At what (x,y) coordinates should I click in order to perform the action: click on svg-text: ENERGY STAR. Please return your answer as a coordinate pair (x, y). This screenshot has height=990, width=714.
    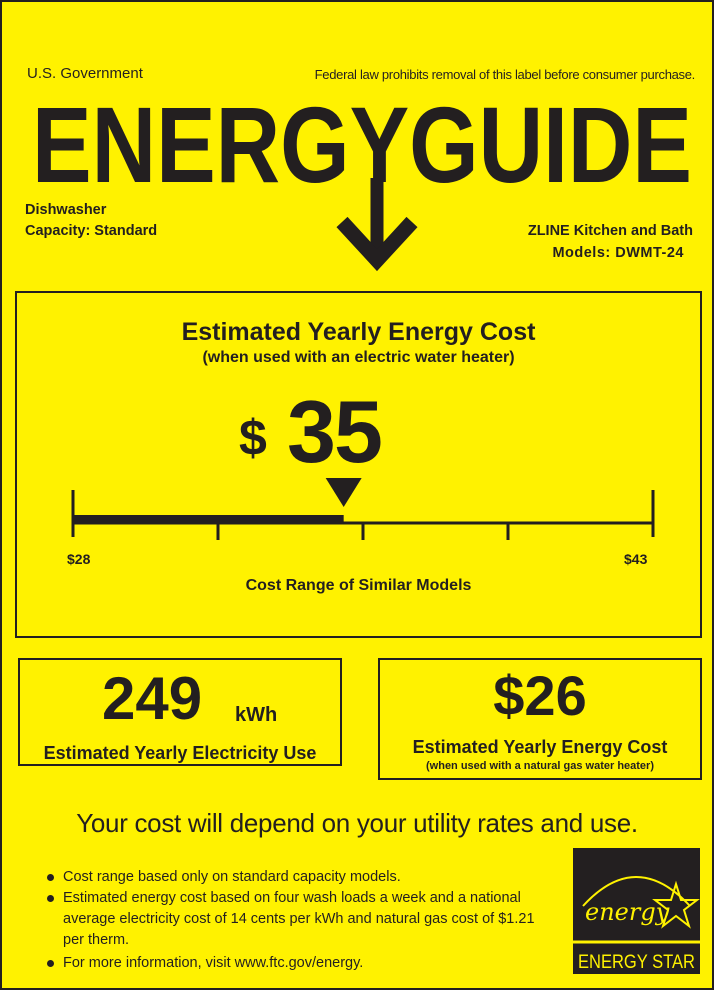
    Looking at the image, I should click on (636, 962).